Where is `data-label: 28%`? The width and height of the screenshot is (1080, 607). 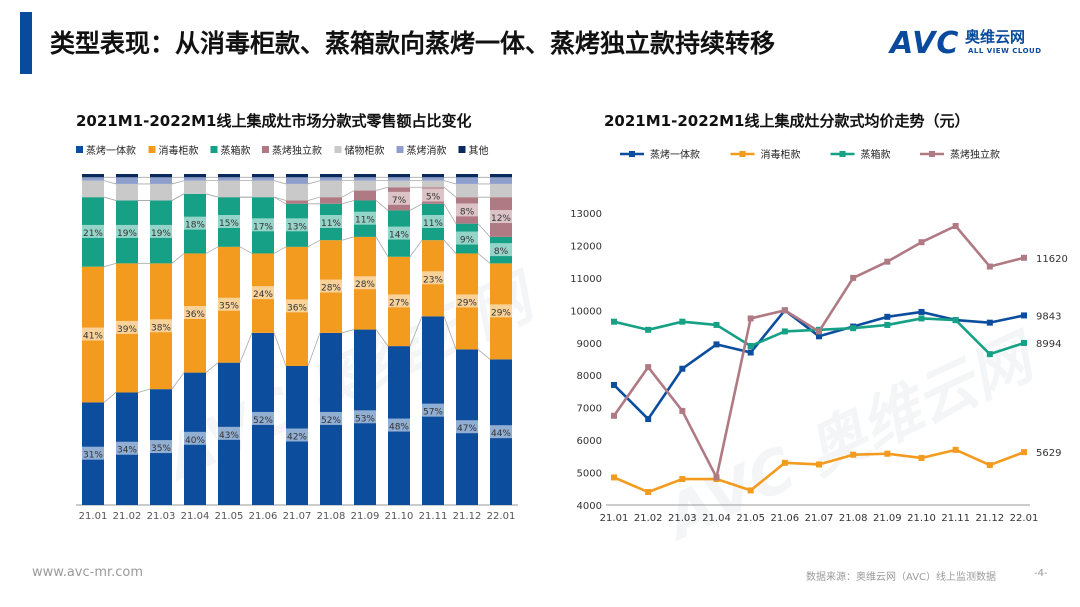 data-label: 28% is located at coordinates (331, 289).